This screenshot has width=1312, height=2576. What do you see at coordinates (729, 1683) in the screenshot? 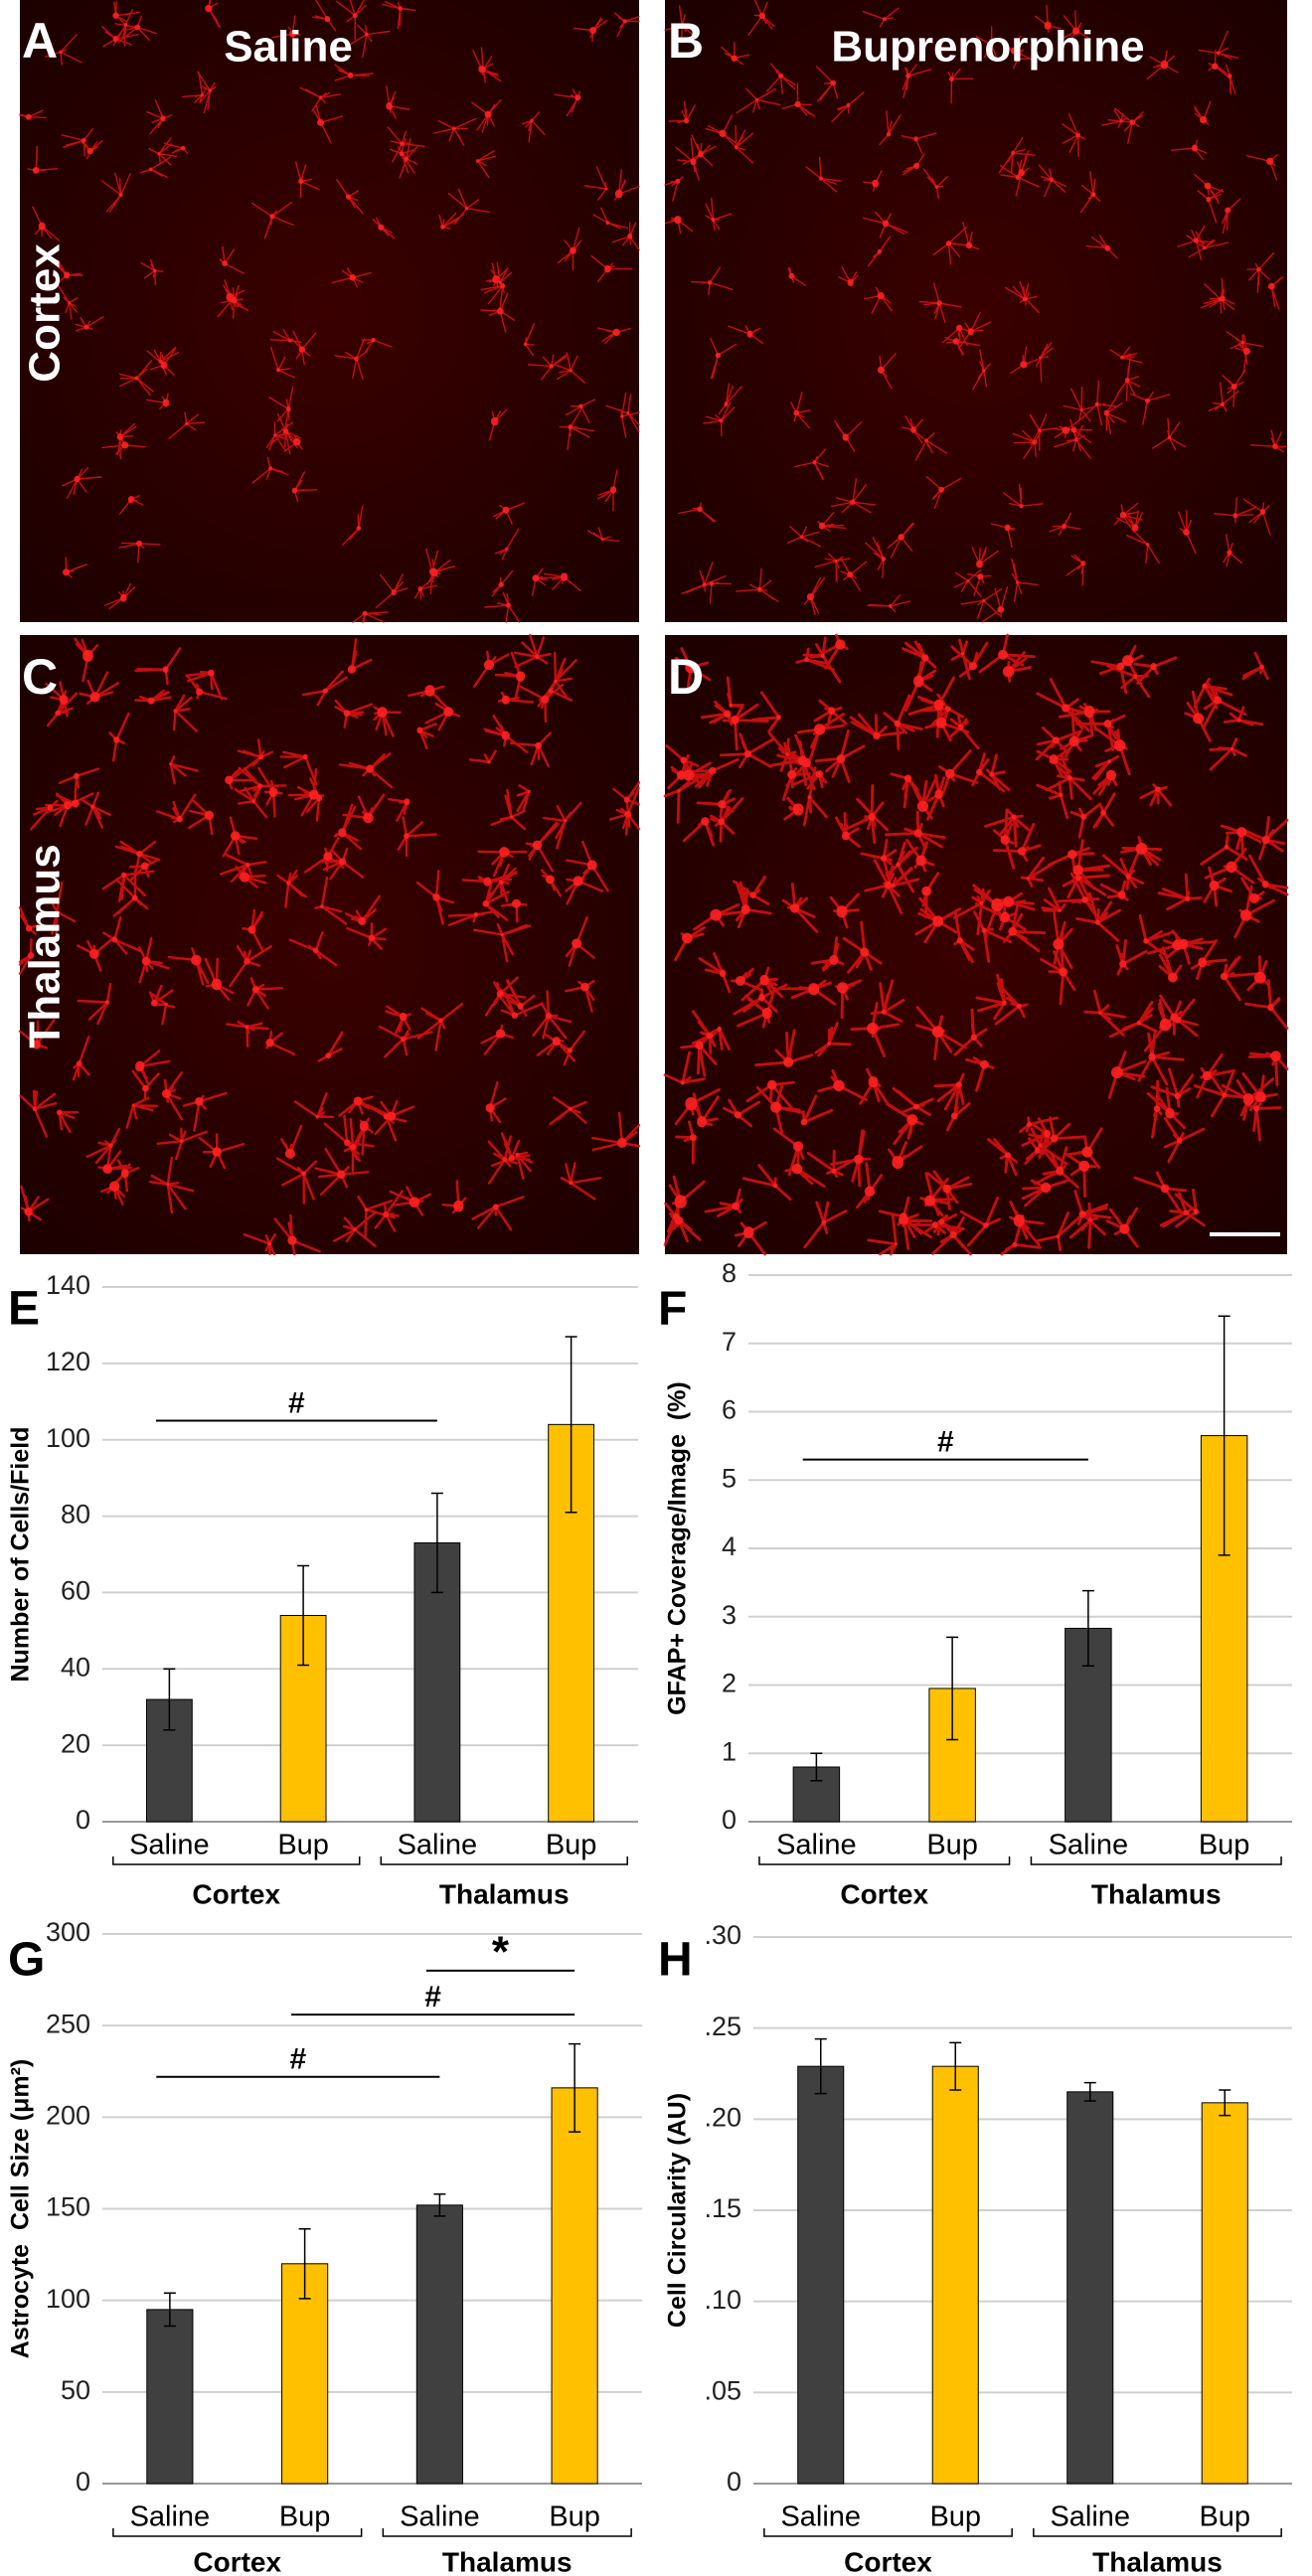
I see `y-tick-label: 2` at bounding box center [729, 1683].